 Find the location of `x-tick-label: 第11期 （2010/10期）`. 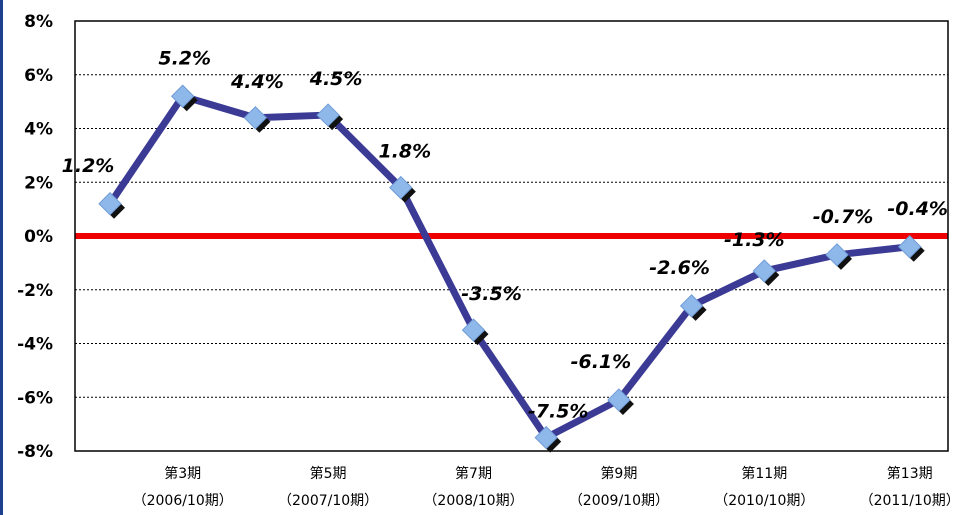

x-tick-label: 第11期 （2010/10期） is located at coordinates (764, 487).